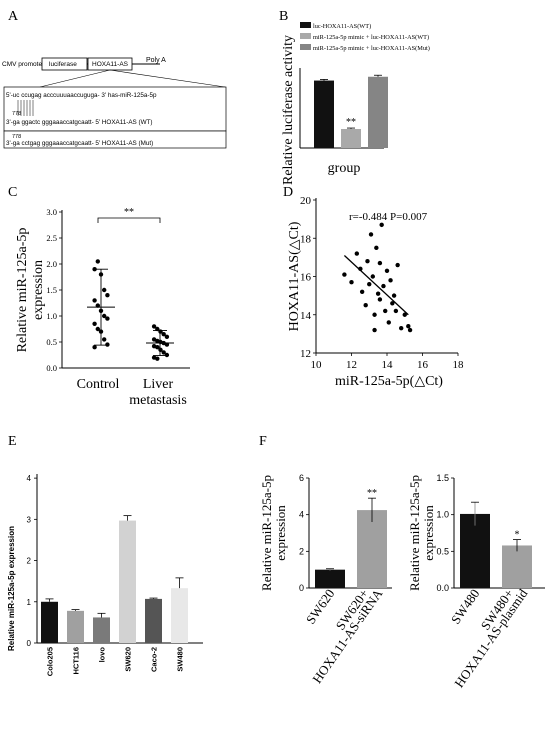  I want to click on x-tick-label: 10, so click(317, 365).